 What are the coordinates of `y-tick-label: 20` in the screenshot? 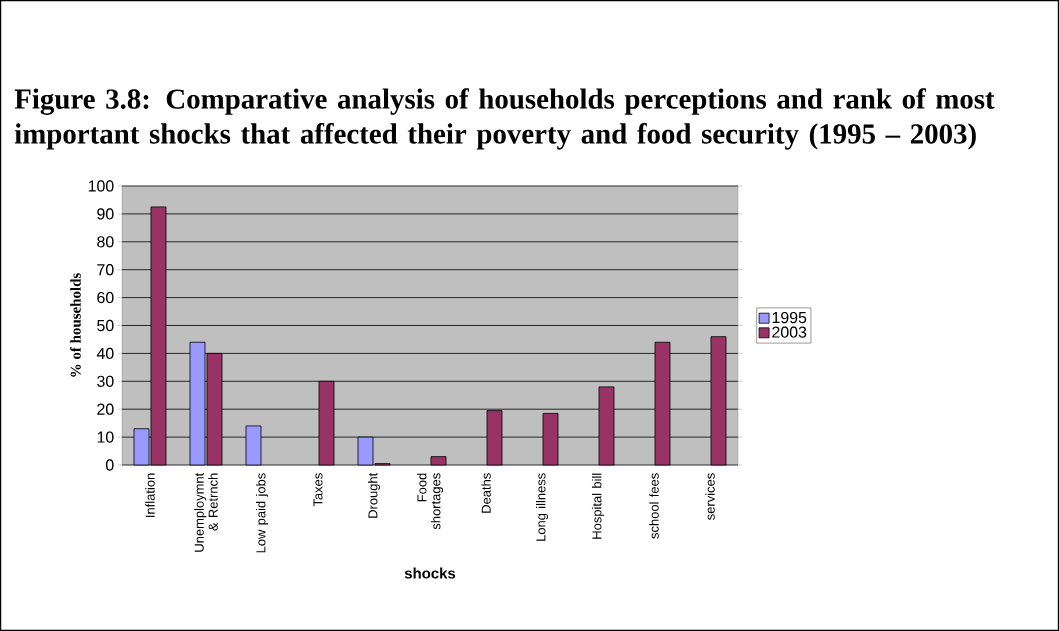 It's located at (105, 409).